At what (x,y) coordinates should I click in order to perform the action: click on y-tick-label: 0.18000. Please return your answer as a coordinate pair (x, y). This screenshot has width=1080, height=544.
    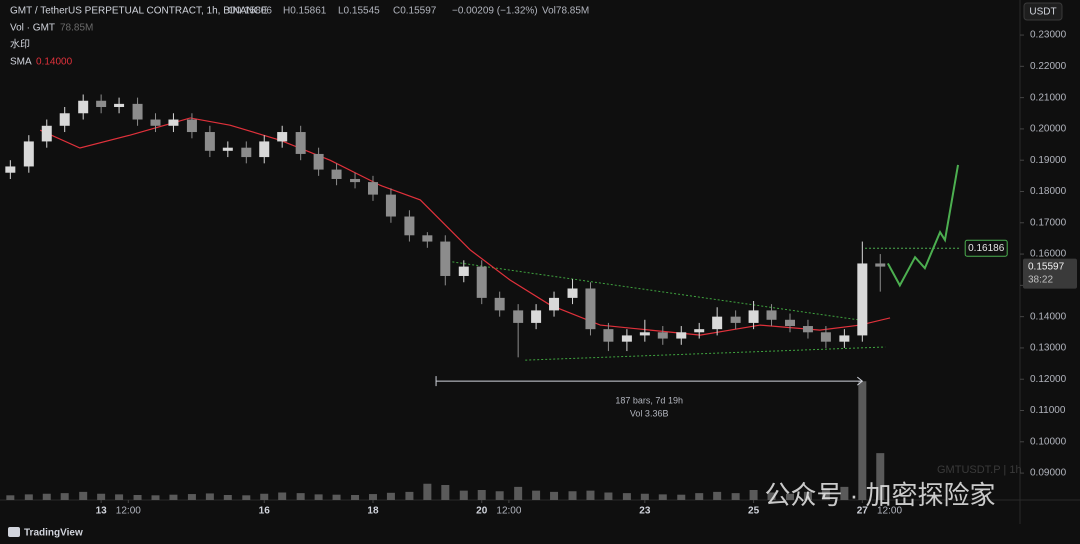
    Looking at the image, I should click on (1048, 191).